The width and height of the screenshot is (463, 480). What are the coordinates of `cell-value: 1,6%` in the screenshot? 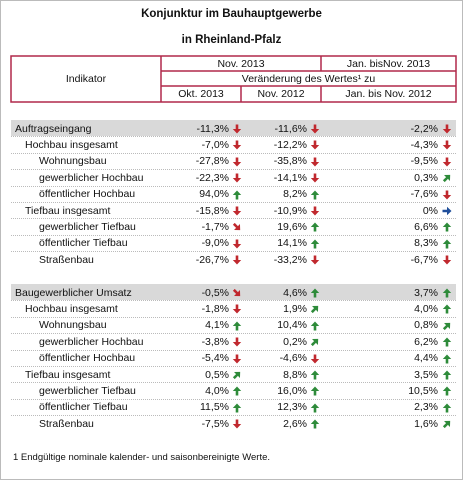 It's located at (426, 423).